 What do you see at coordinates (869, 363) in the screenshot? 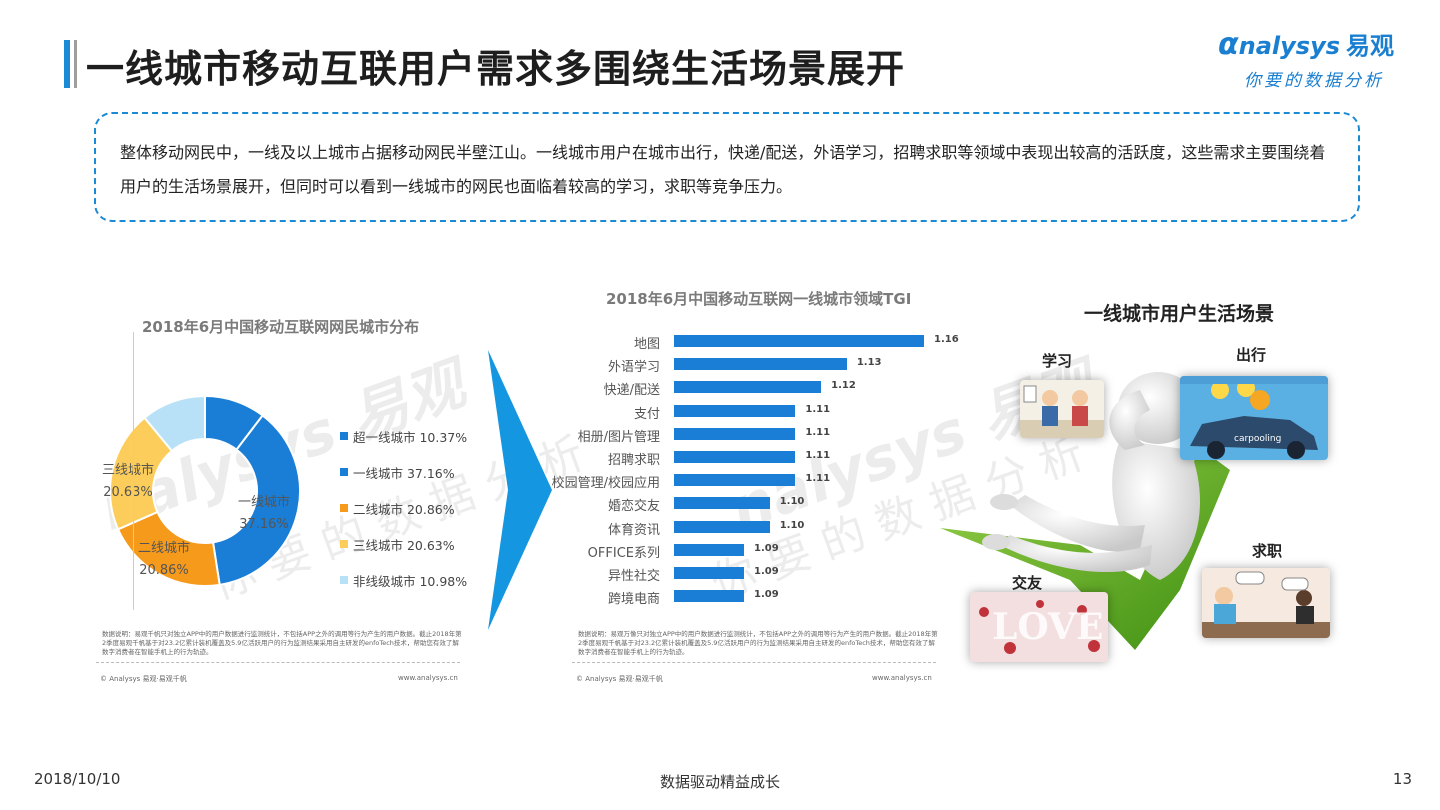
I see `bar-value-label: 1.13` at bounding box center [869, 363].